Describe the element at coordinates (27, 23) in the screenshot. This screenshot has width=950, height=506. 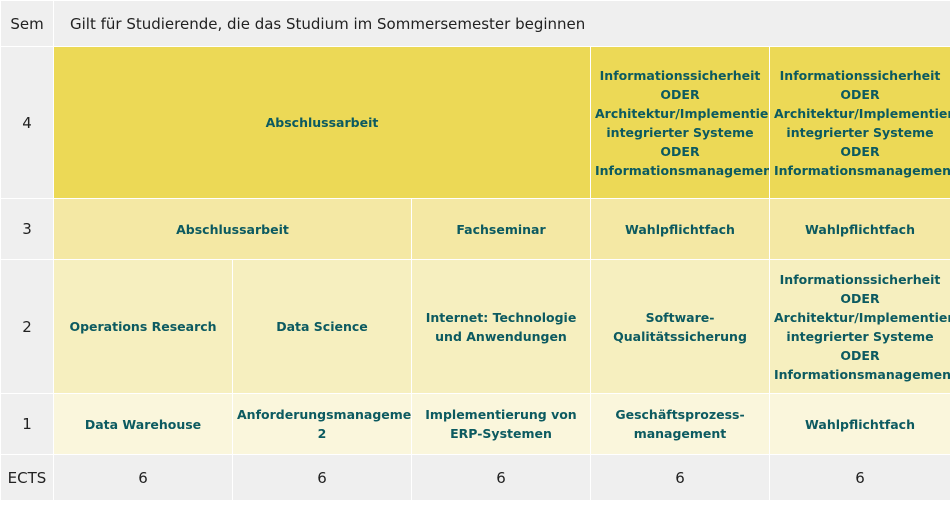
I see `sem-header: Sem` at that location.